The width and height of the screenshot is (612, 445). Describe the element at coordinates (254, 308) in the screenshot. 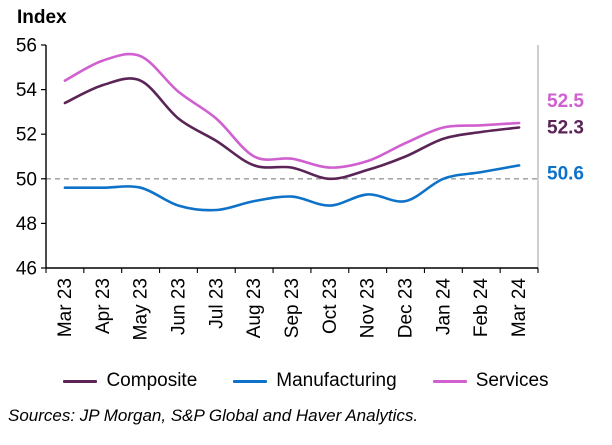

I see `x-tick-label: Aug 23` at that location.